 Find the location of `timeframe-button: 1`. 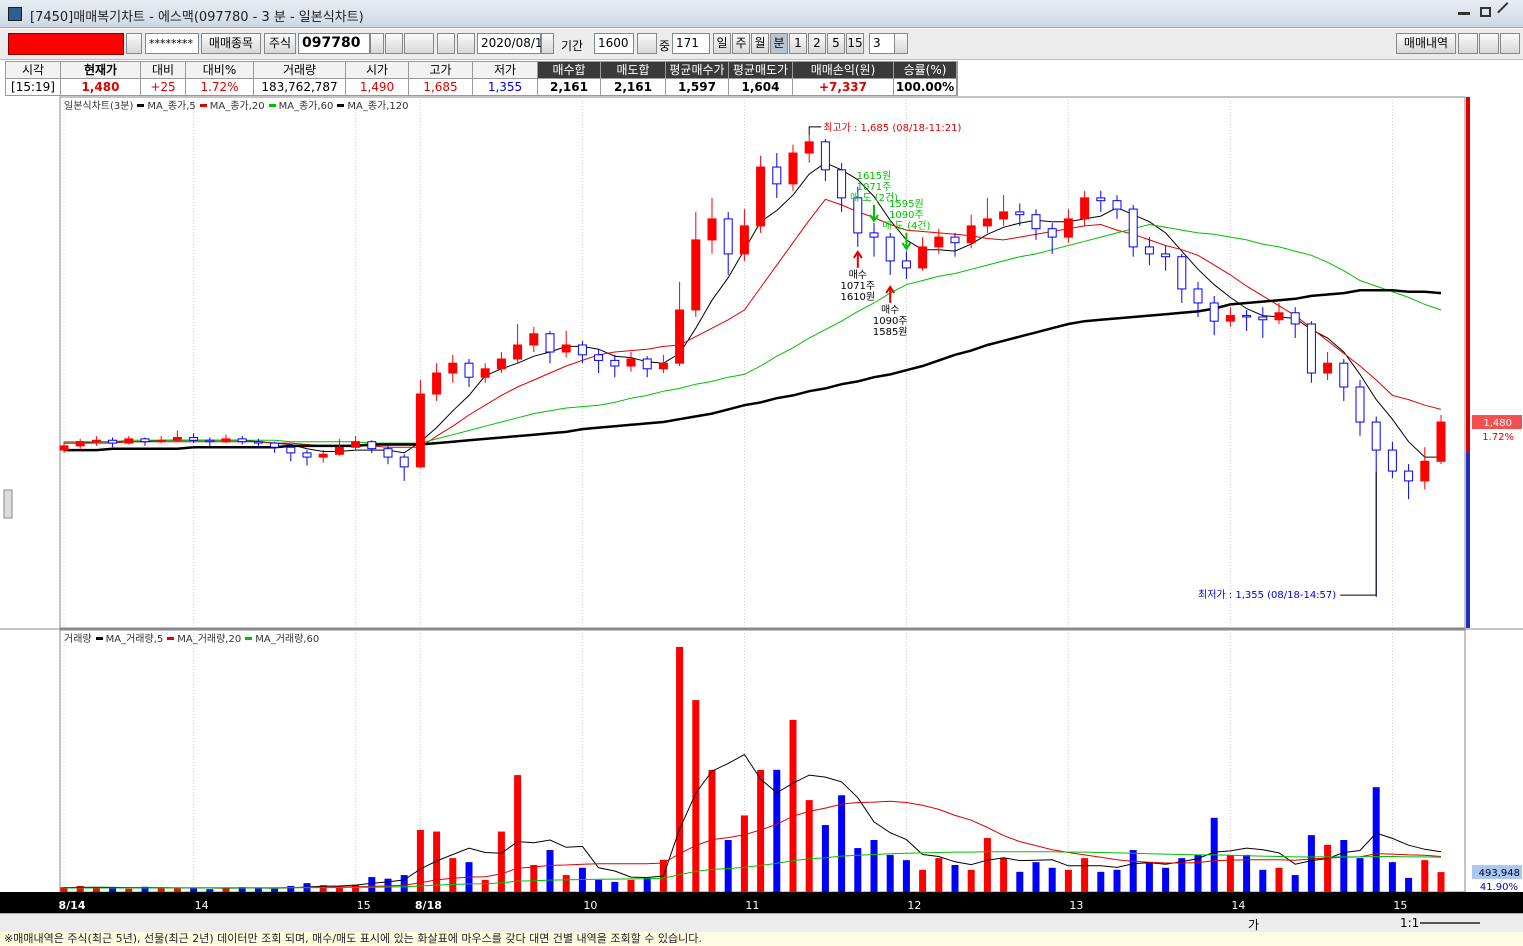

timeframe-button: 1 is located at coordinates (798, 43).